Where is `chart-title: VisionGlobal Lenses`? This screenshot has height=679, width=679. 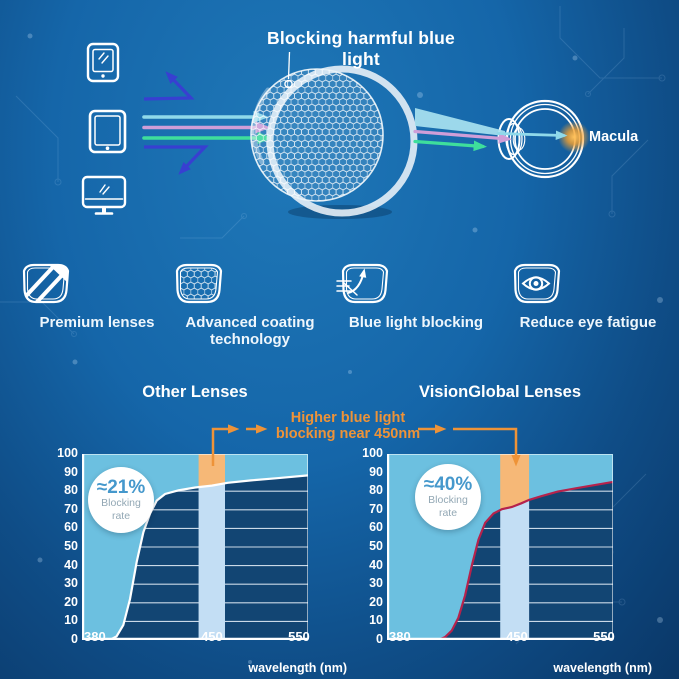
chart-title: VisionGlobal Lenses is located at coordinates (500, 392).